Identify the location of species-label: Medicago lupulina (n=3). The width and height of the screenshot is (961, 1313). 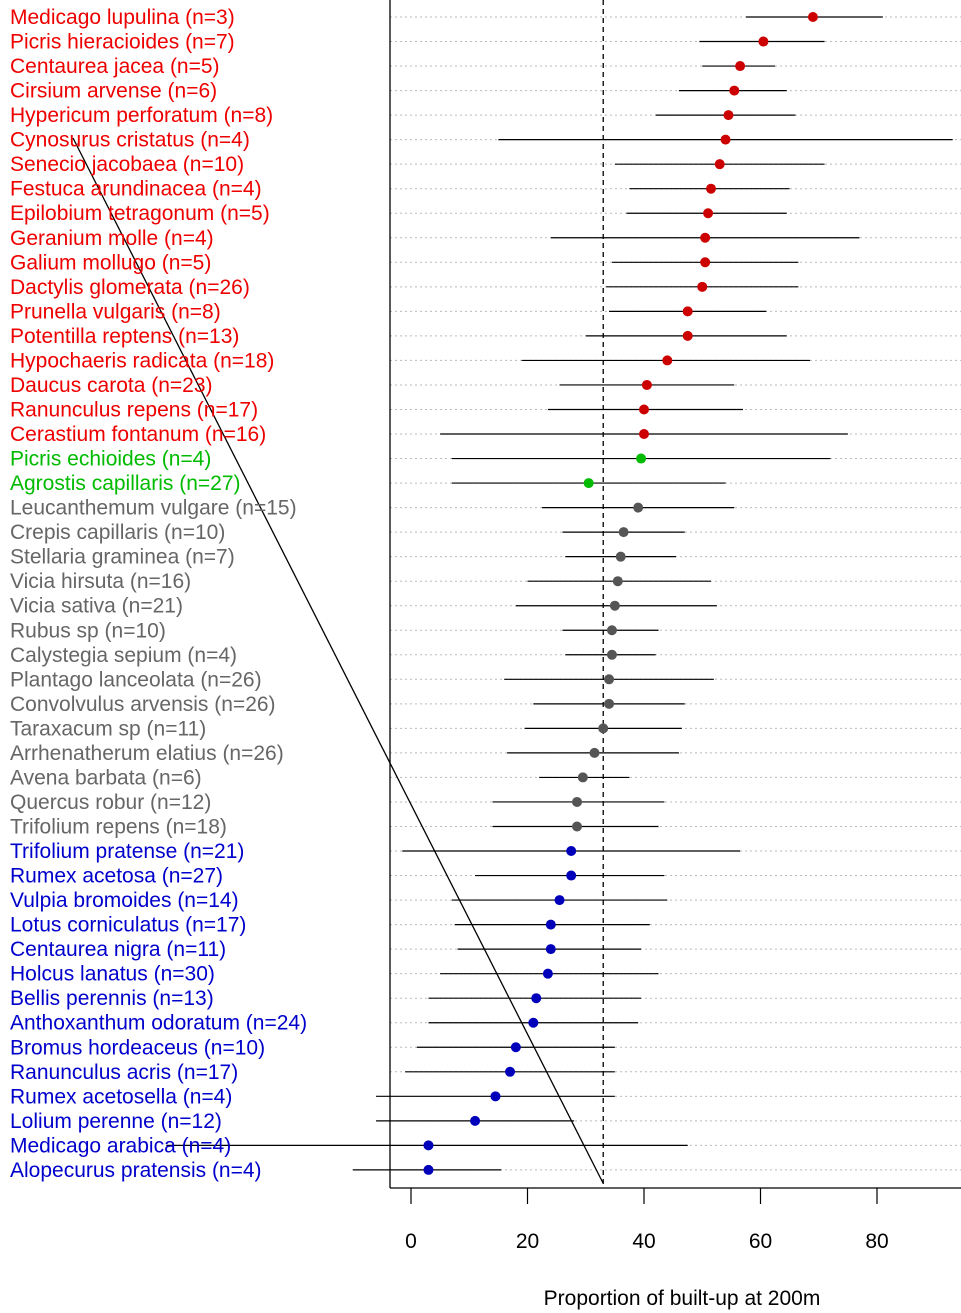
(122, 17).